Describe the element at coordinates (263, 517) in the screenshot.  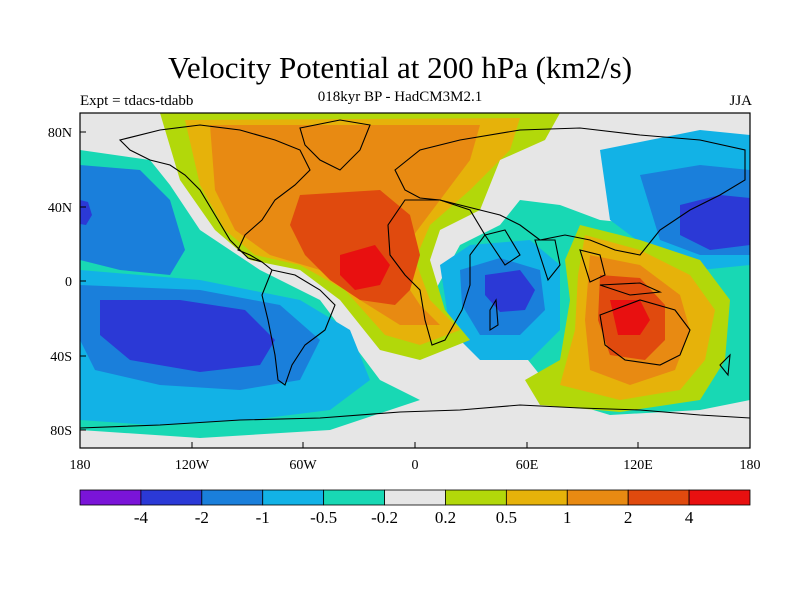
I see `colorbar-label: -1` at that location.